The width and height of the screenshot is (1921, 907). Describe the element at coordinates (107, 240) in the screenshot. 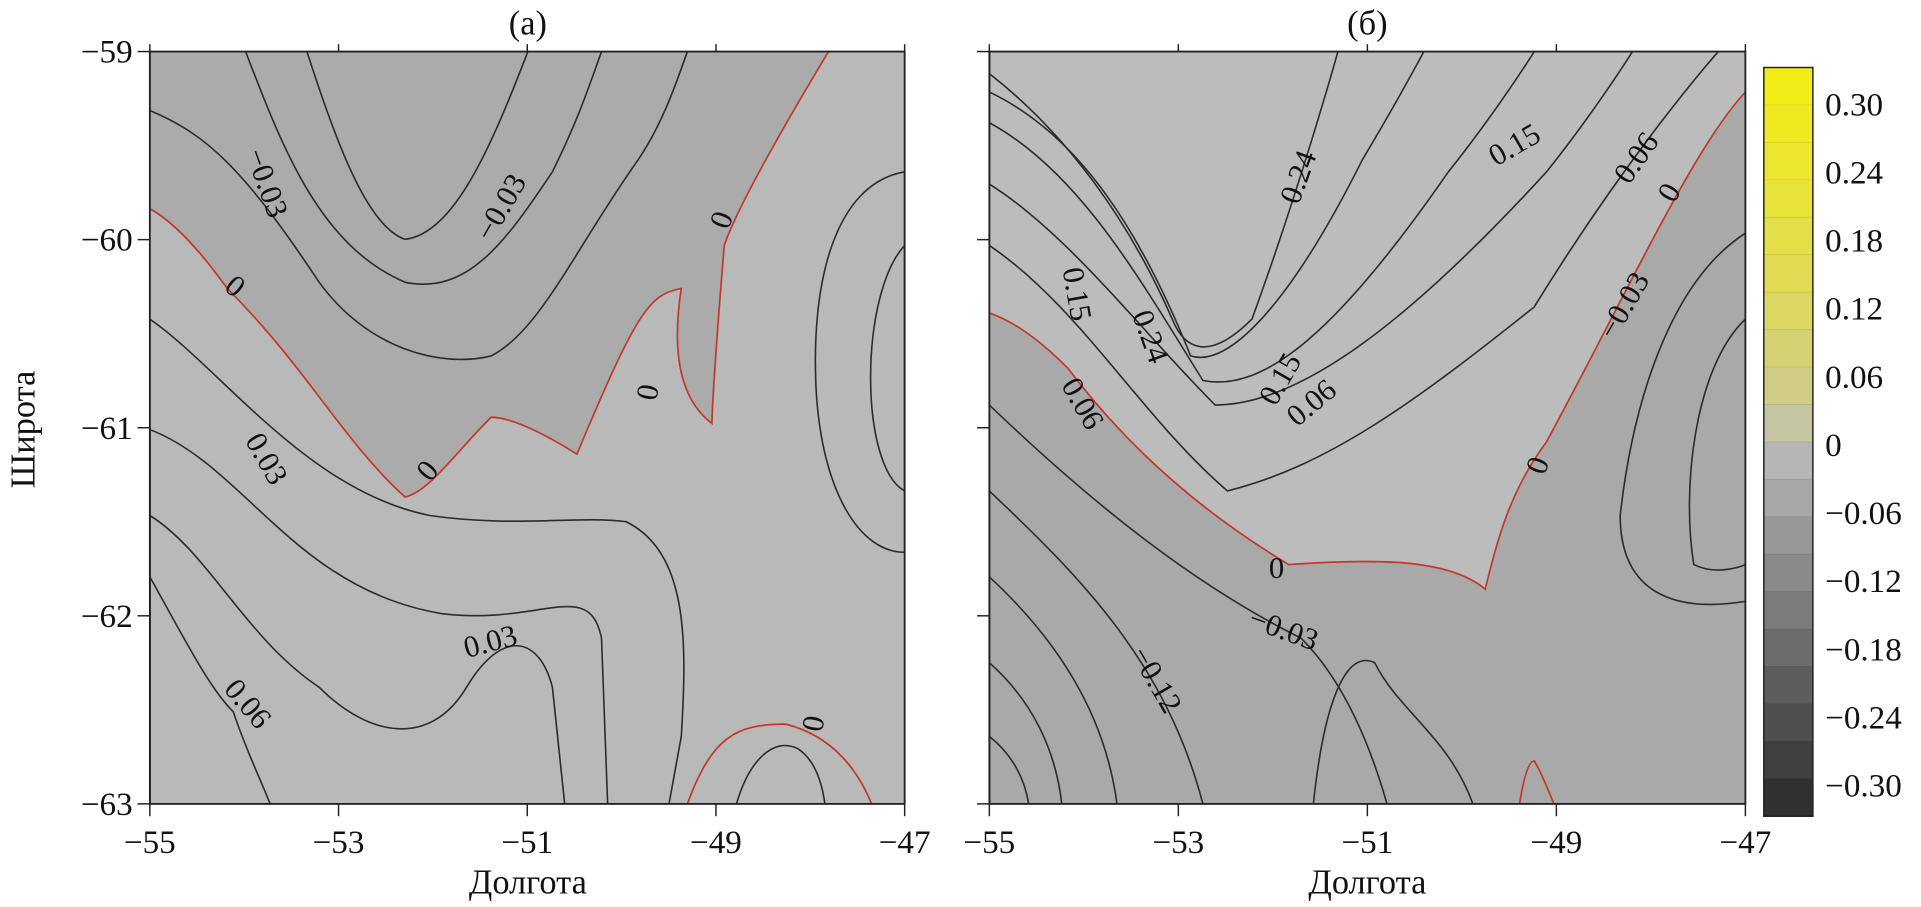

I see `y-tick-label: −60` at that location.